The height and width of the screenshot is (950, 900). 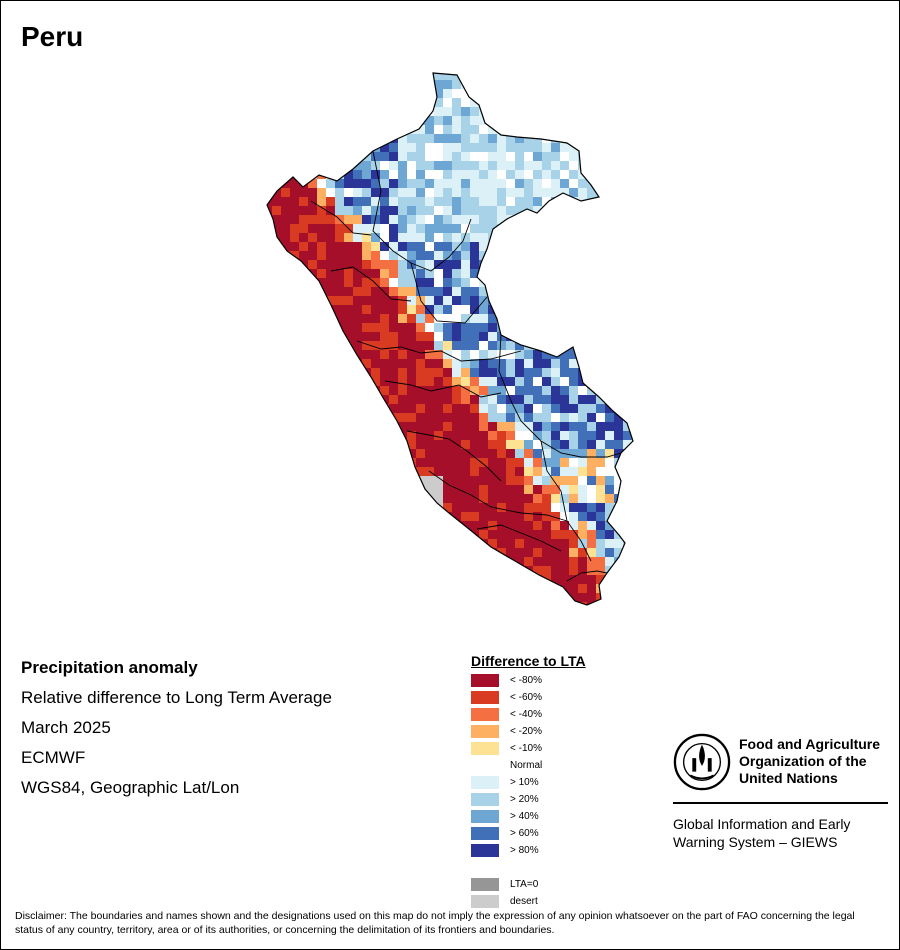 I want to click on info-projection: WGS84, Geographic Lat/Lon, so click(x=130, y=787).